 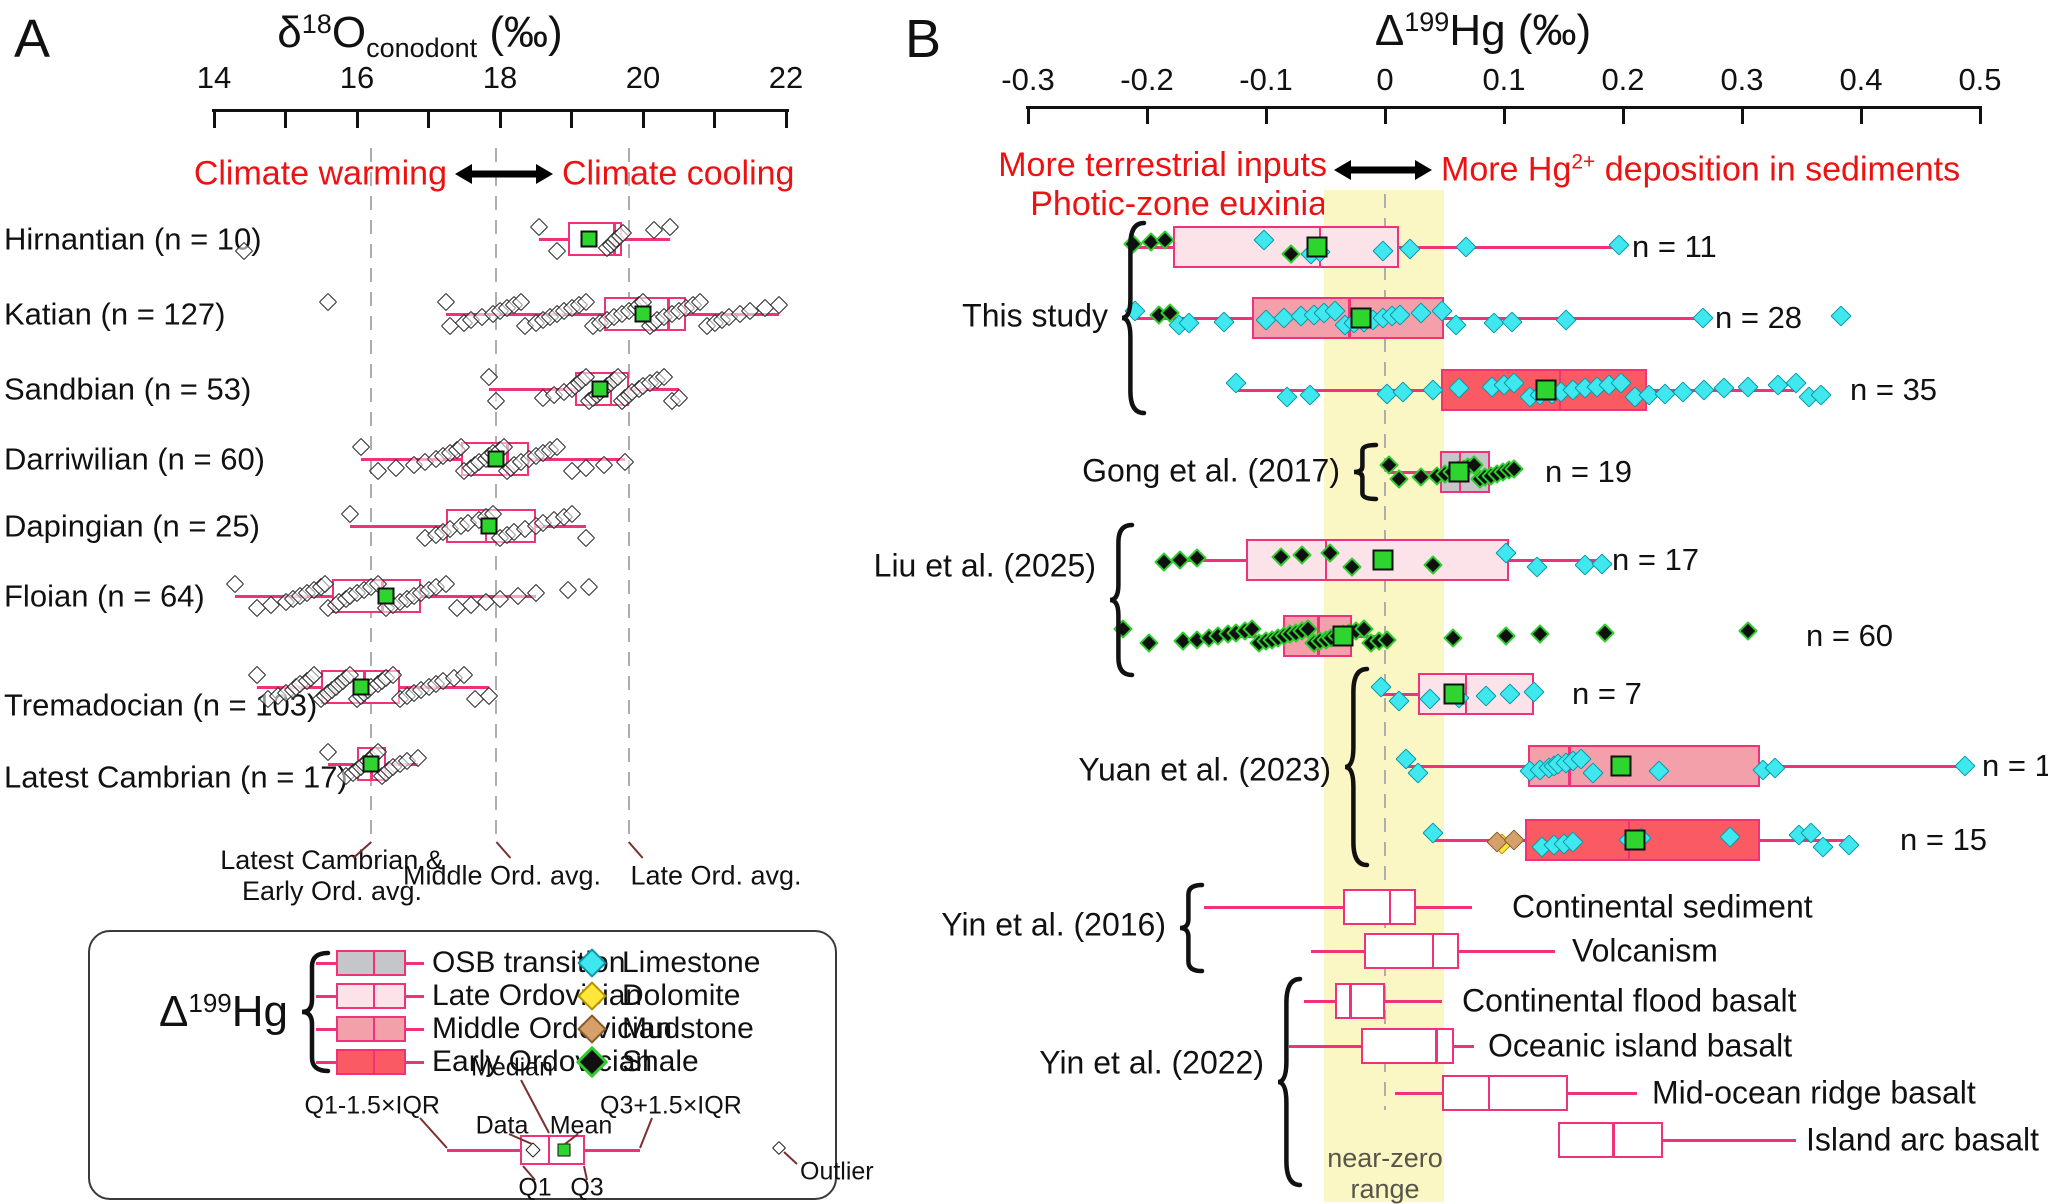 What do you see at coordinates (371, 963) in the screenshot?
I see `legend-box-swatch-osb` at bounding box center [371, 963].